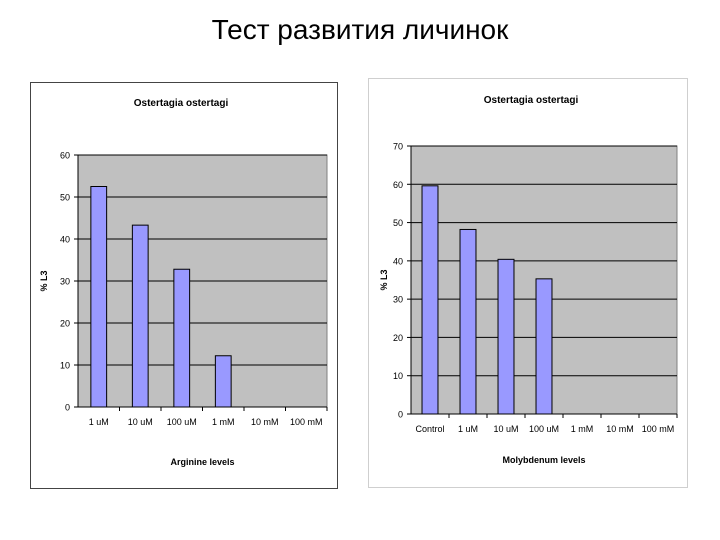 The width and height of the screenshot is (720, 540). Describe the element at coordinates (360, 29) in the screenshot. I see `slide-title: Тест развития личинок` at that location.